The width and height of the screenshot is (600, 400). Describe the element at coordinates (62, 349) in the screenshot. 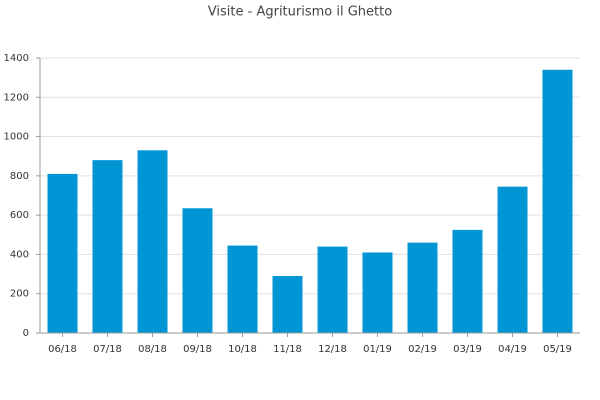

I see `x-tick-label: 06/18` at that location.